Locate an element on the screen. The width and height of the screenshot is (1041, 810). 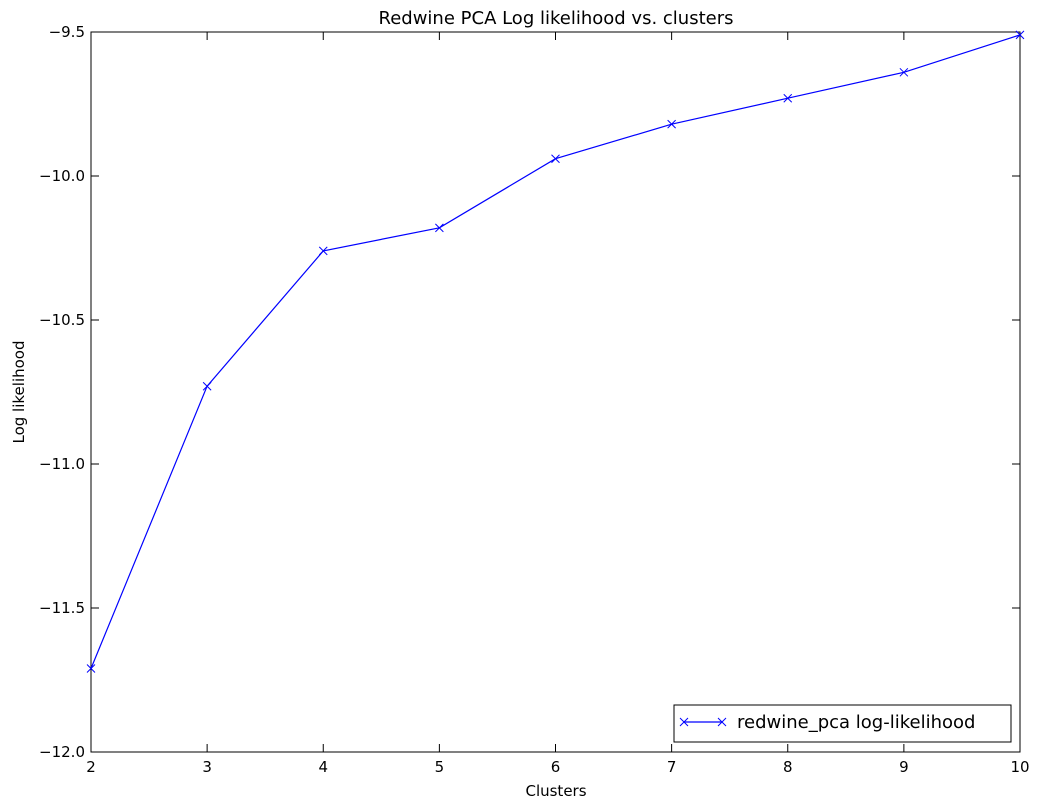
x-tick-label: 2 is located at coordinates (91, 767).